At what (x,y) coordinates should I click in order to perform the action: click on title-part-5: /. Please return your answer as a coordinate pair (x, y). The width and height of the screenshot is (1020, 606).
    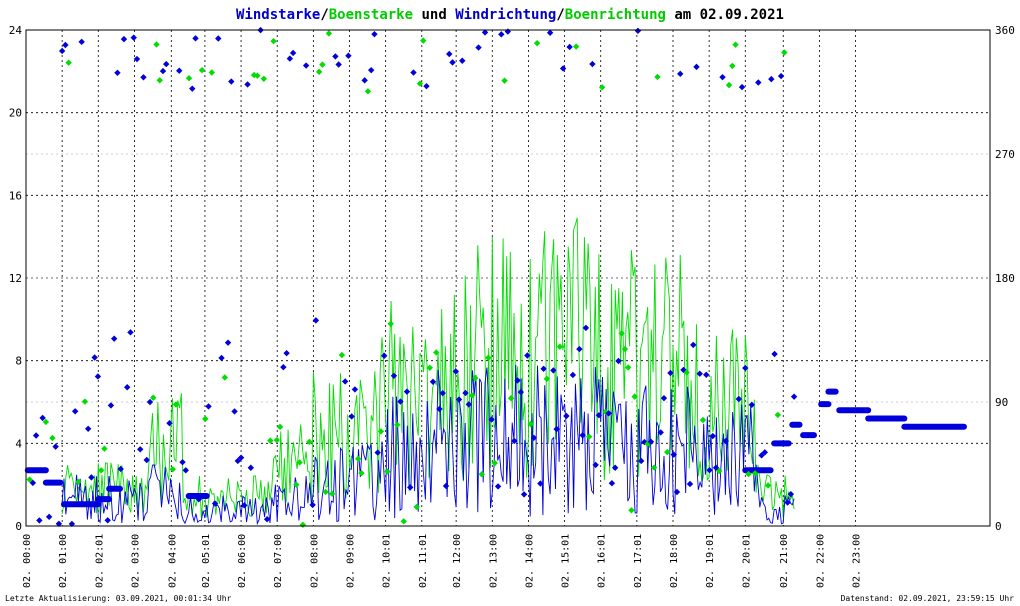
    Looking at the image, I should click on (560, 15).